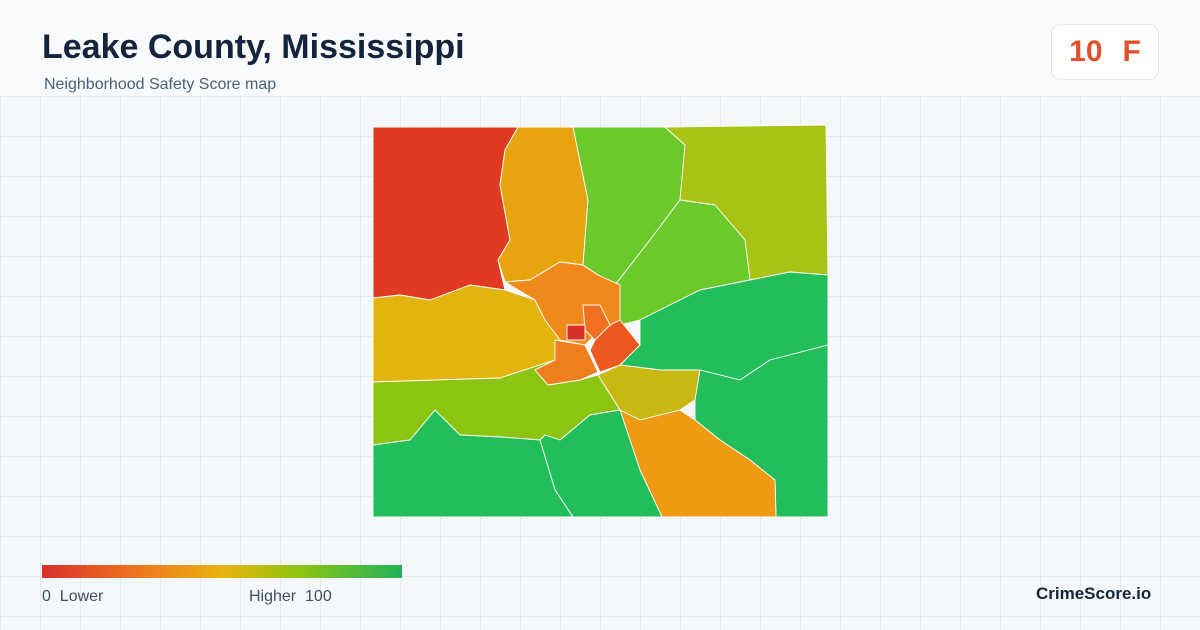 The image size is (1200, 630). I want to click on legend-max: Higher 100, so click(290, 597).